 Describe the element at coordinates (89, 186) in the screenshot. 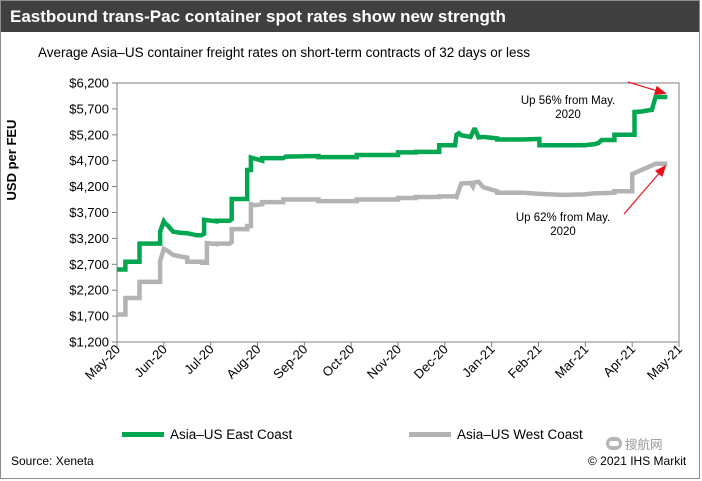

I see `y-tick-label: $4,200` at that location.